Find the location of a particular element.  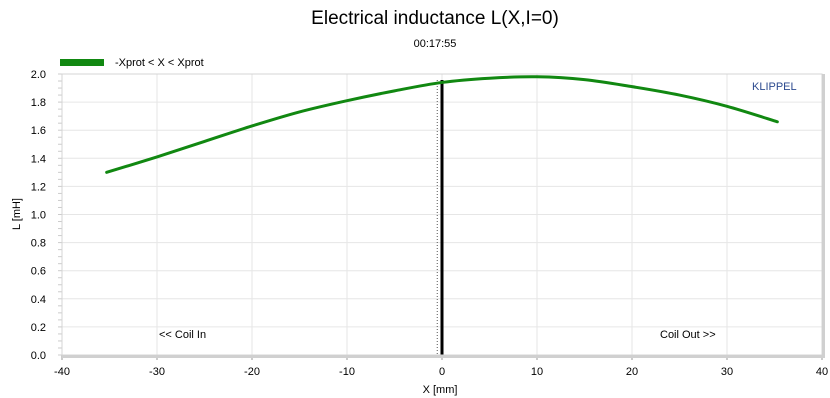

legend: -Xprot < X < Xprot is located at coordinates (132, 63).